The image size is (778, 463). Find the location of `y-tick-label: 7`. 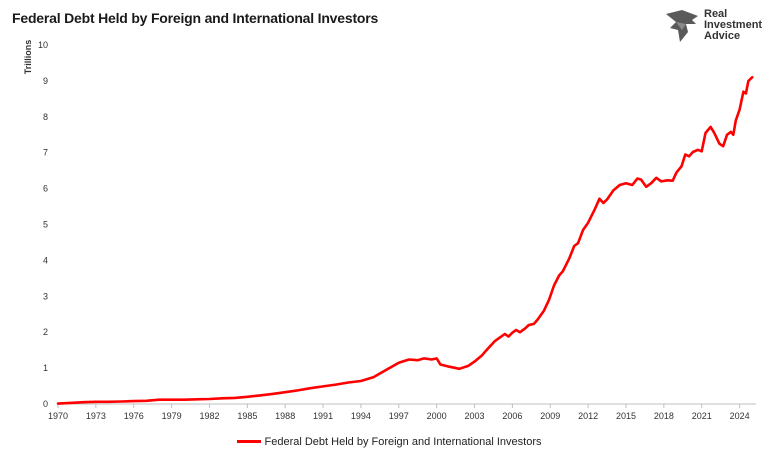

y-tick-label: 7 is located at coordinates (45, 153).